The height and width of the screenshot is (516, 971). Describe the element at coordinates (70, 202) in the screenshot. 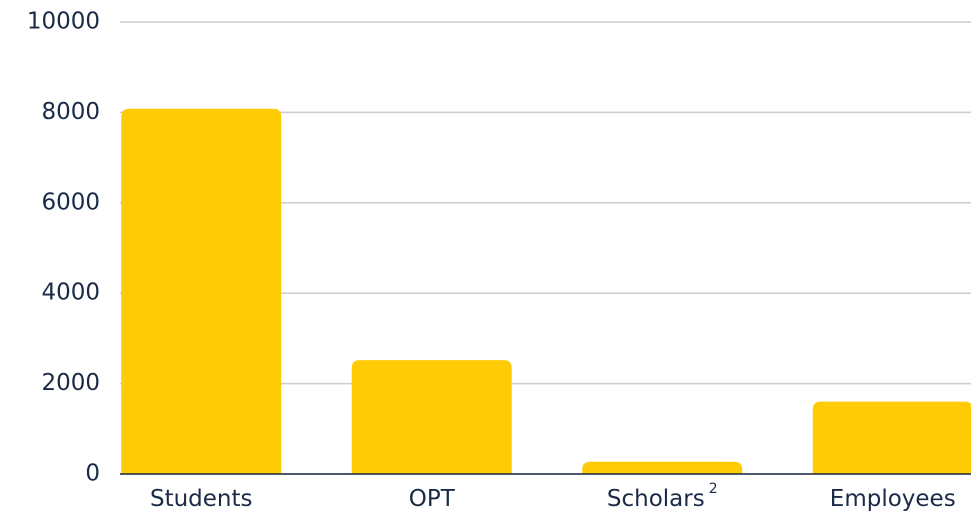

I see `y-tick-label: 6000` at that location.